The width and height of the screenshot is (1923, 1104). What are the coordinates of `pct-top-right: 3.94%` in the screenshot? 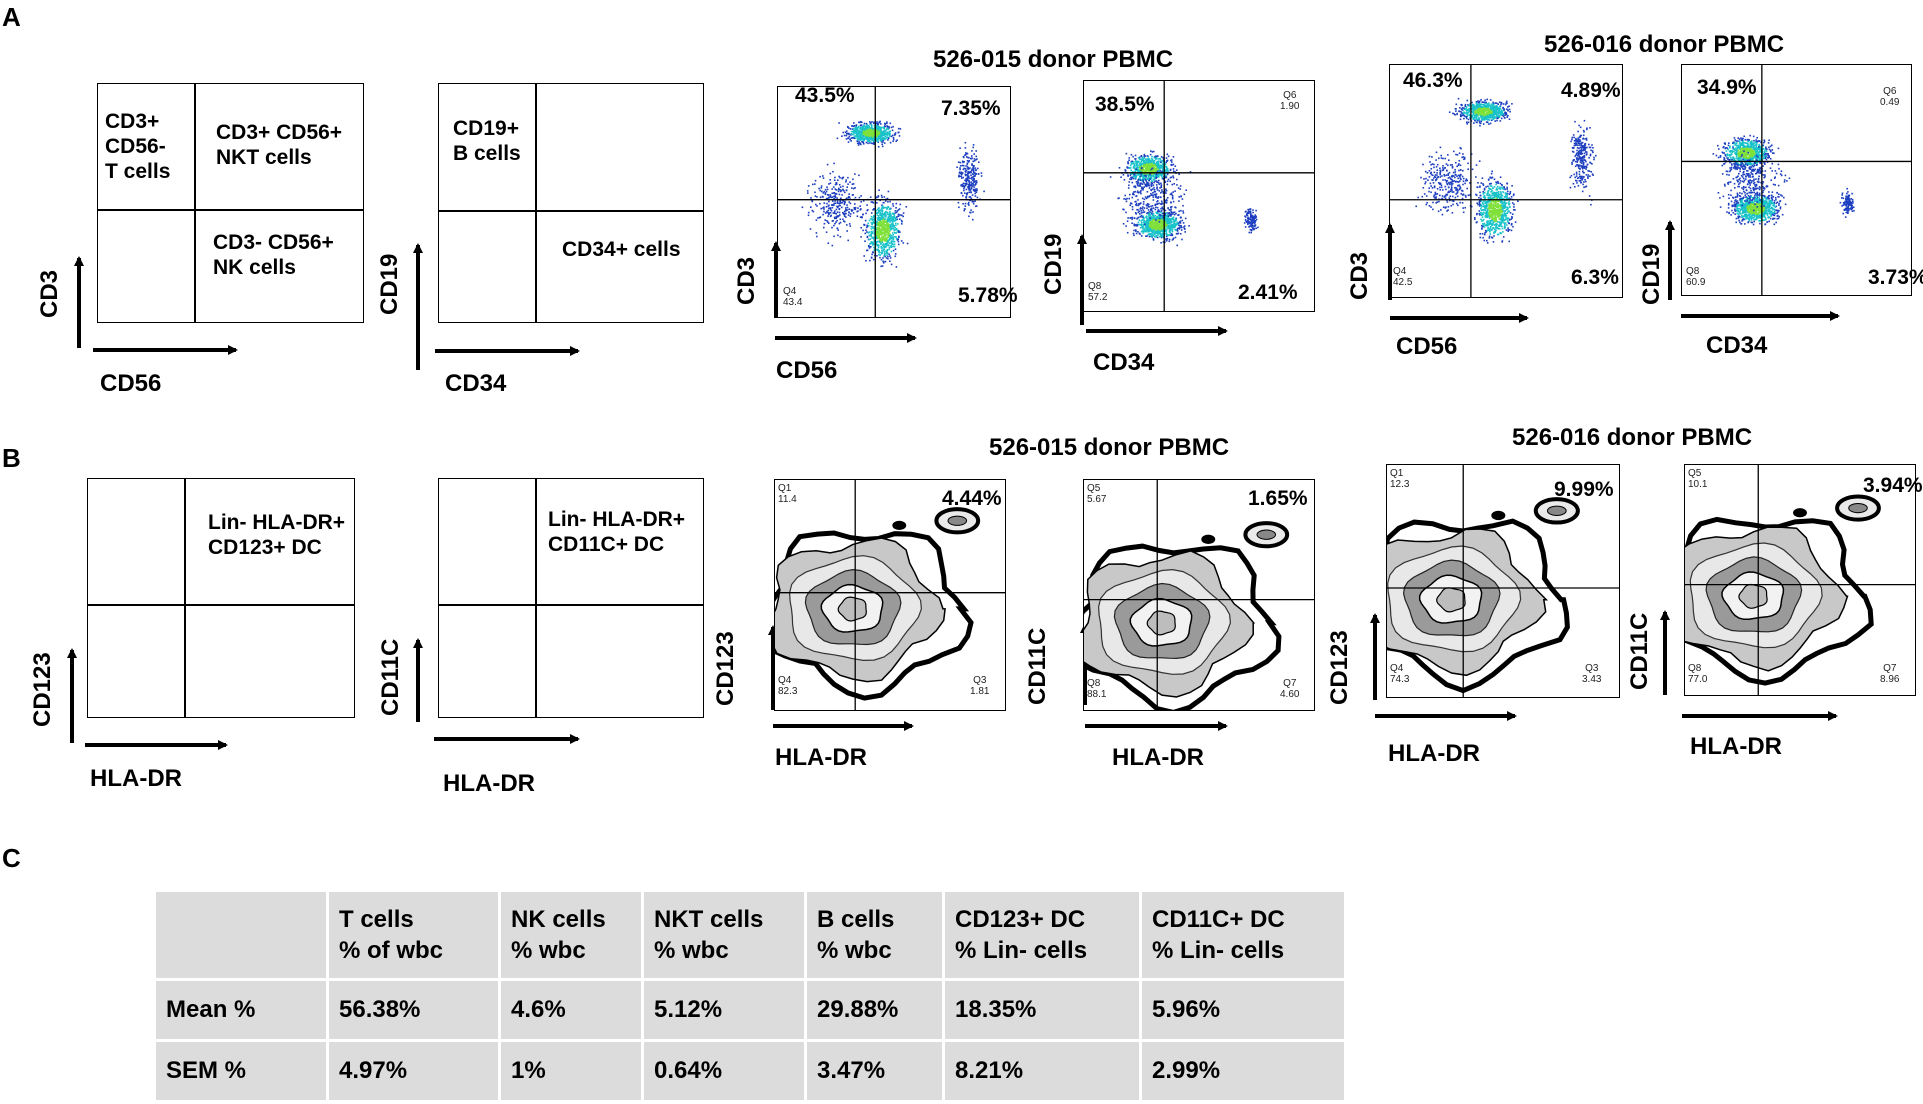 It's located at (1893, 485).